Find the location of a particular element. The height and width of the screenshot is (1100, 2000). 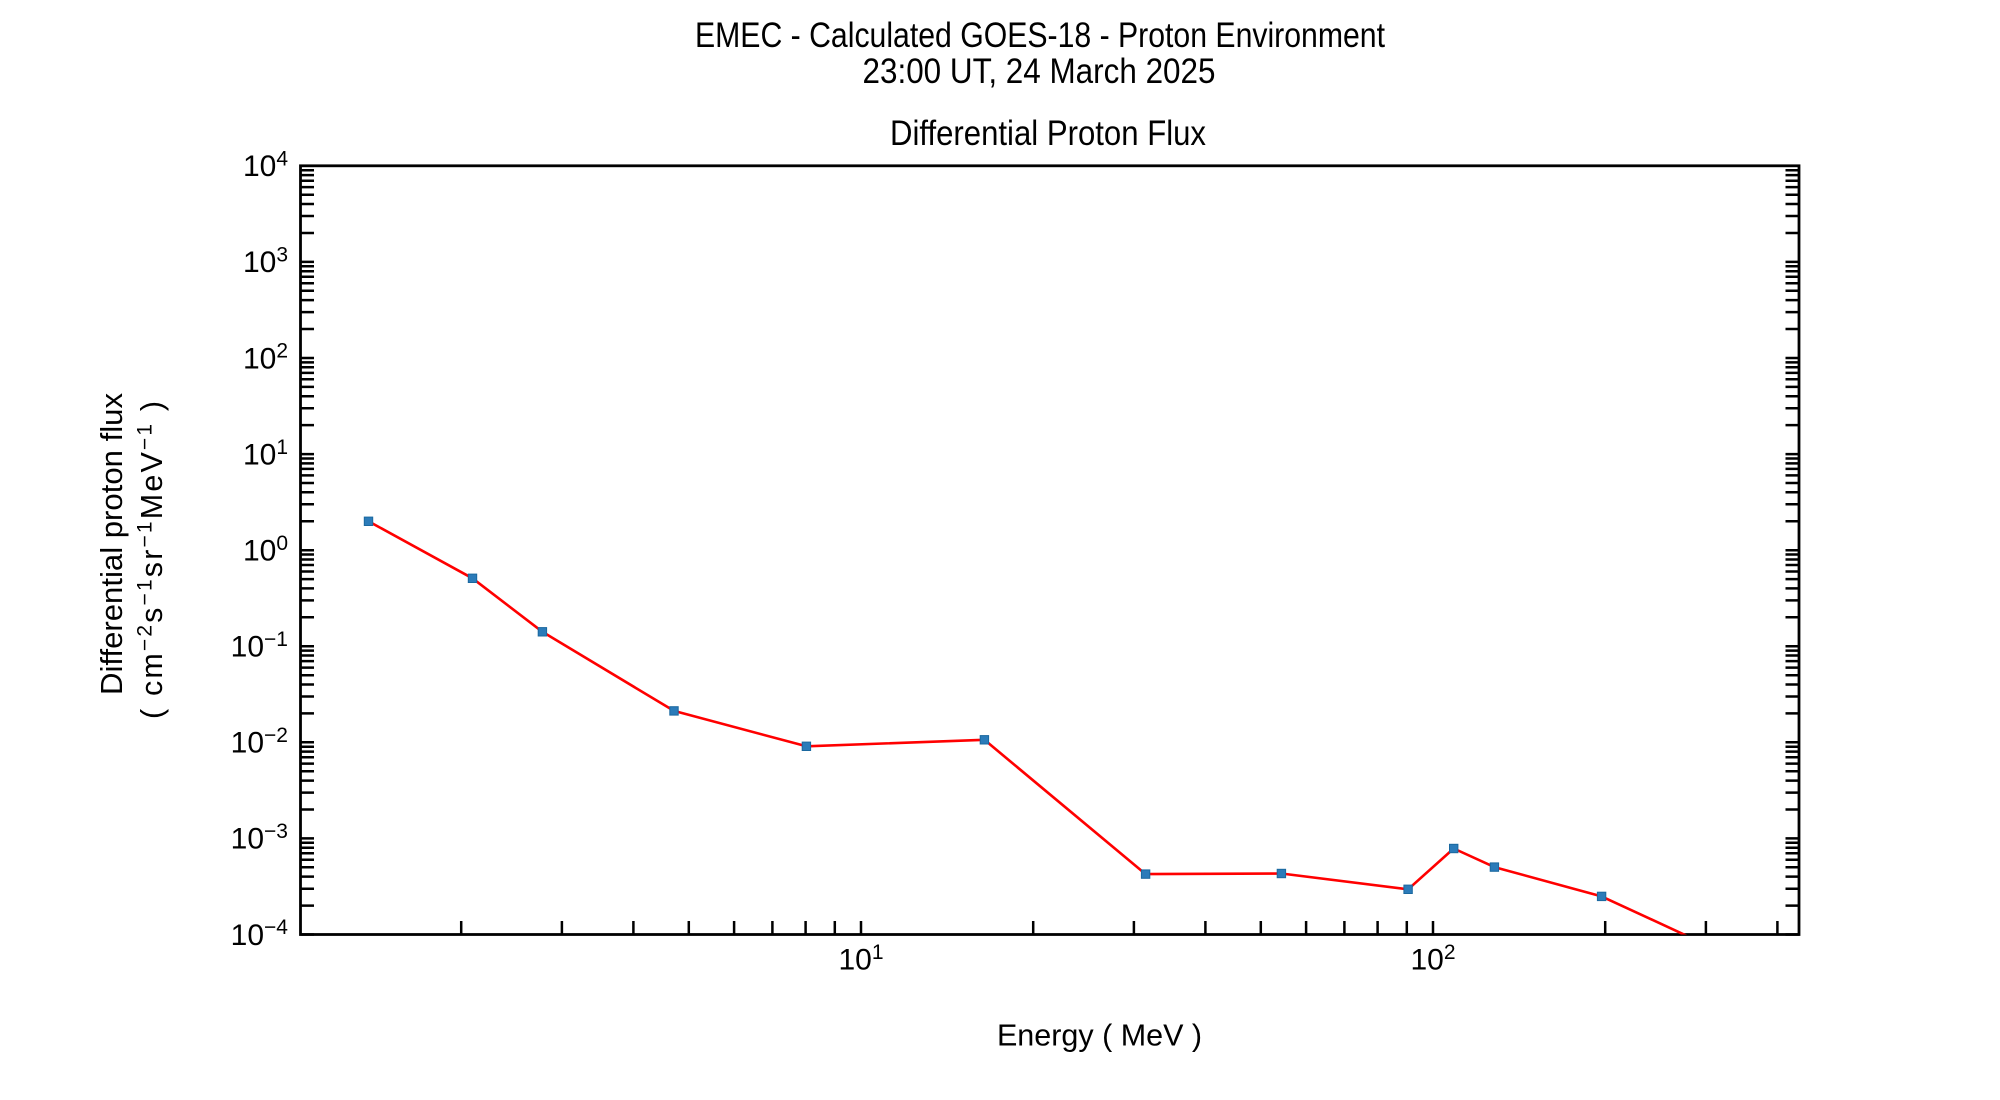

svg-text: 10⁰ is located at coordinates (265, 550).